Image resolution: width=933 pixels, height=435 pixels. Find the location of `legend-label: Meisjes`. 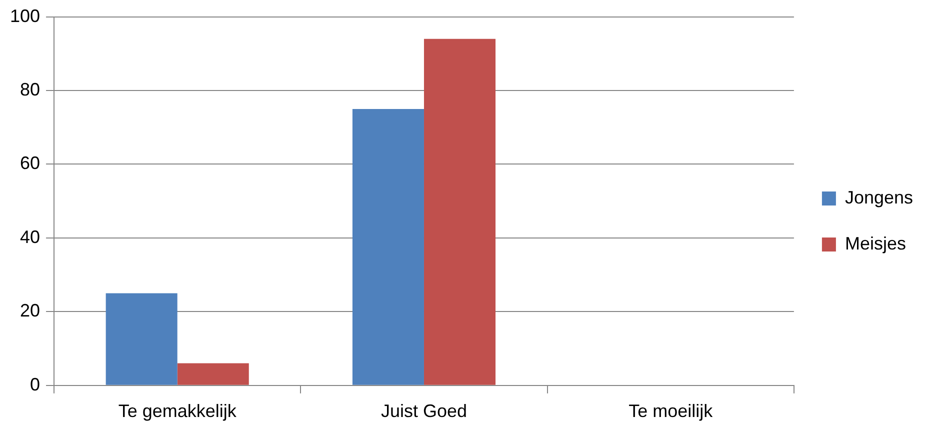

legend-label: Meisjes is located at coordinates (875, 243).